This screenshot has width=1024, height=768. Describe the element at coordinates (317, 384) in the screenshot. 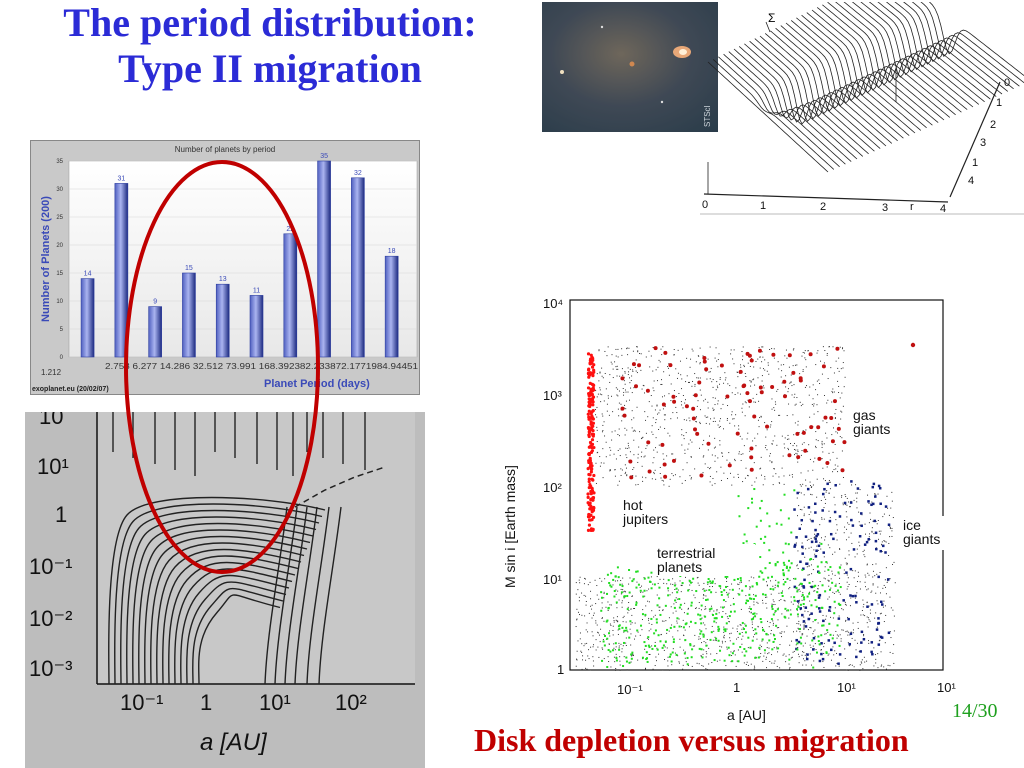

I see `bar-x-label: Planet Period (days)` at that location.